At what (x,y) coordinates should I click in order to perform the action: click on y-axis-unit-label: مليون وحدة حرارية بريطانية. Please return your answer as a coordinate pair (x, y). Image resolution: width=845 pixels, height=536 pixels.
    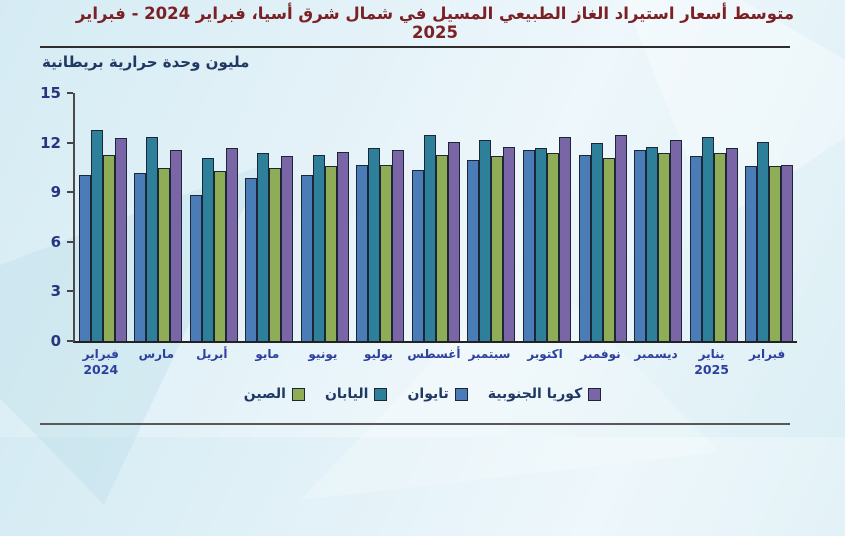
    Looking at the image, I should click on (146, 62).